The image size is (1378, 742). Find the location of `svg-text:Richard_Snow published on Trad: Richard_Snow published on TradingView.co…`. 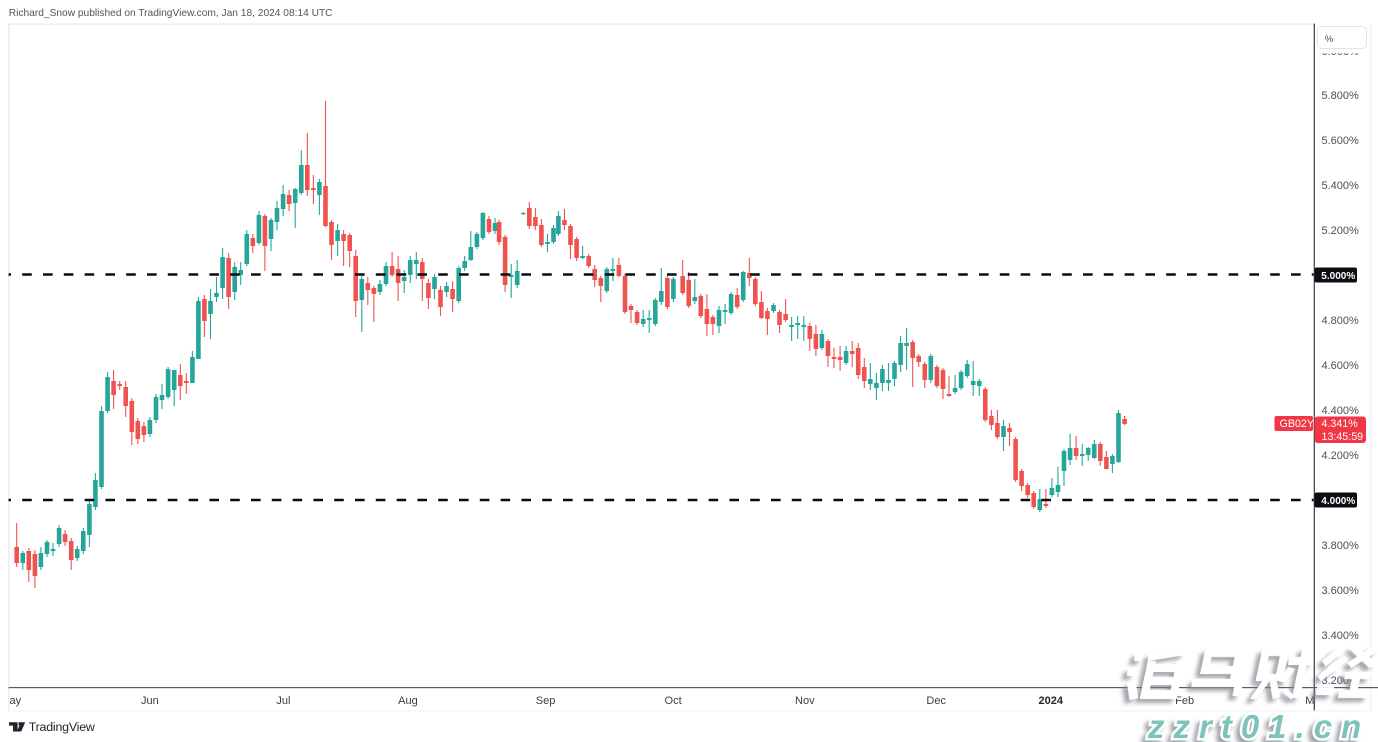

svg-text:Richard_Snow published on Trad: Richard_Snow published on TradingView.co… is located at coordinates (171, 13).